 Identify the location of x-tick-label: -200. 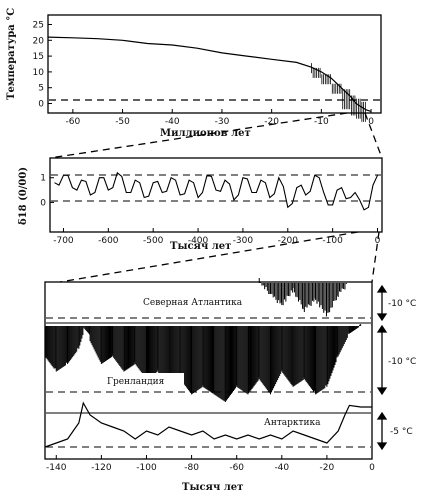
(288, 241).